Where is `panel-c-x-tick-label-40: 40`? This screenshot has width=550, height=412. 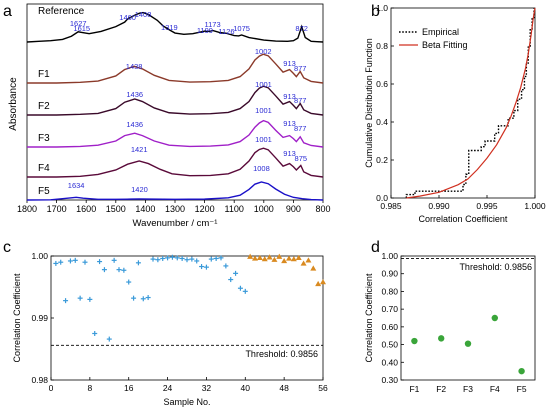
panel-c-x-tick-label-40: 40 is located at coordinates (246, 388).